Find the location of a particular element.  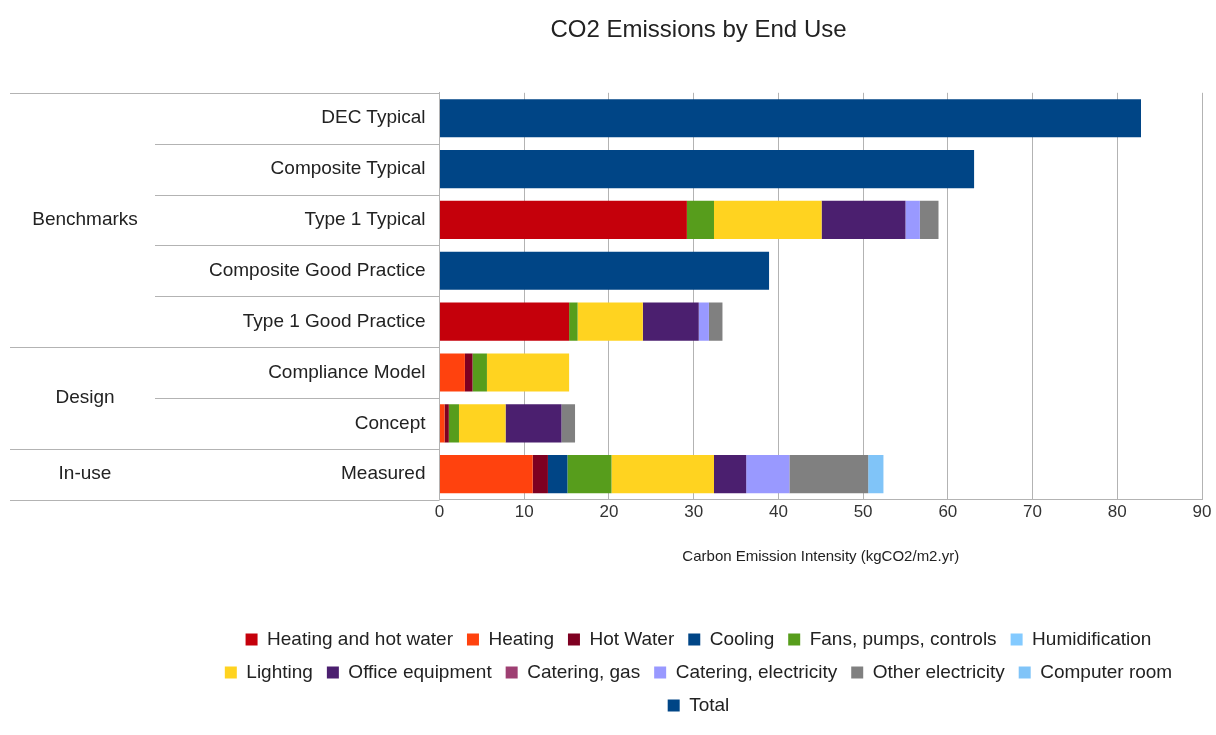

x-tick-label: 70 is located at coordinates (1033, 512).